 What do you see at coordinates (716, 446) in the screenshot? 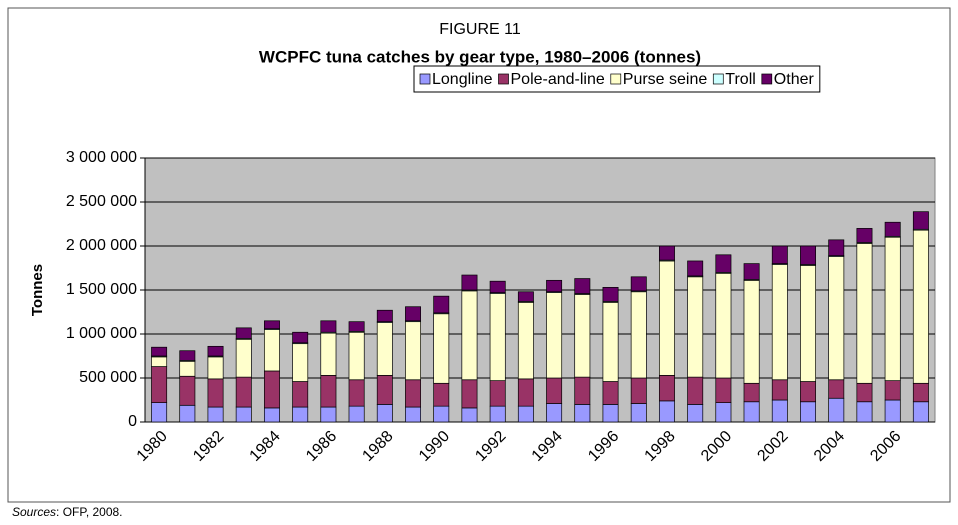
I see `x-tick-label: 2000` at bounding box center [716, 446].